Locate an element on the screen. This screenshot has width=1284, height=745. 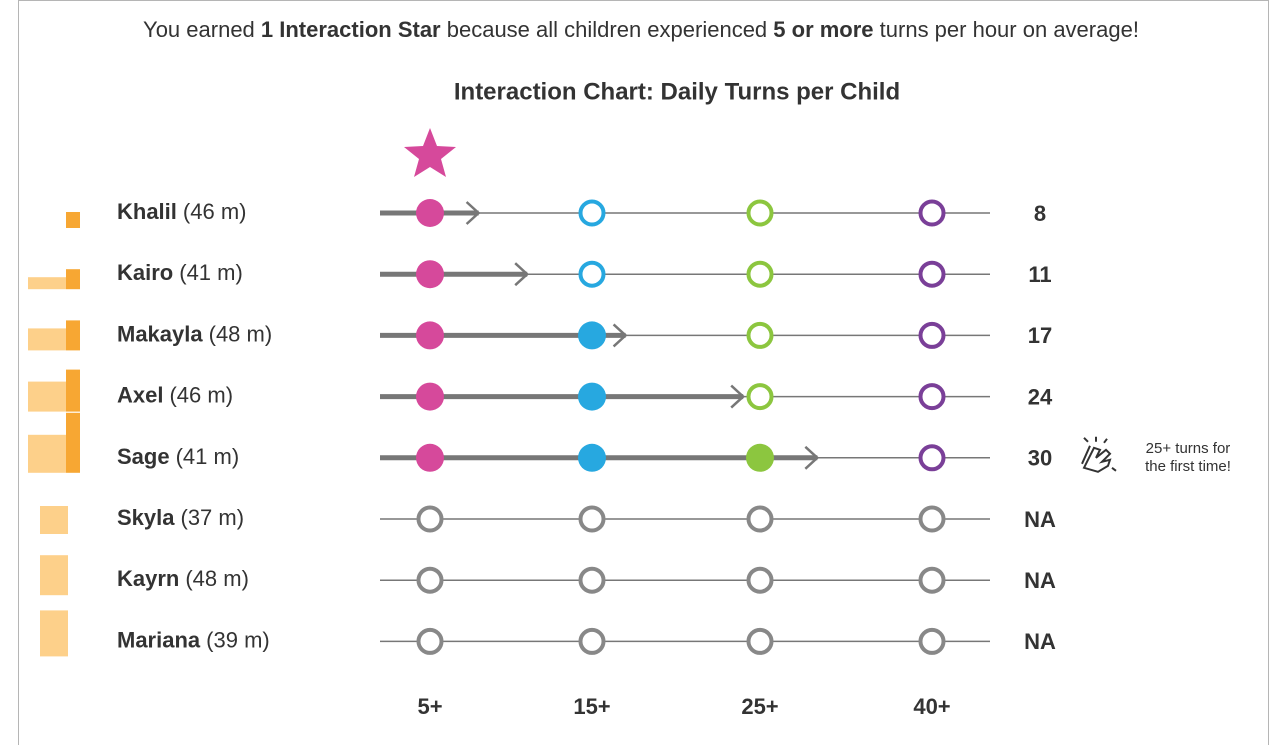
turns-value: 11 is located at coordinates (1039, 274).